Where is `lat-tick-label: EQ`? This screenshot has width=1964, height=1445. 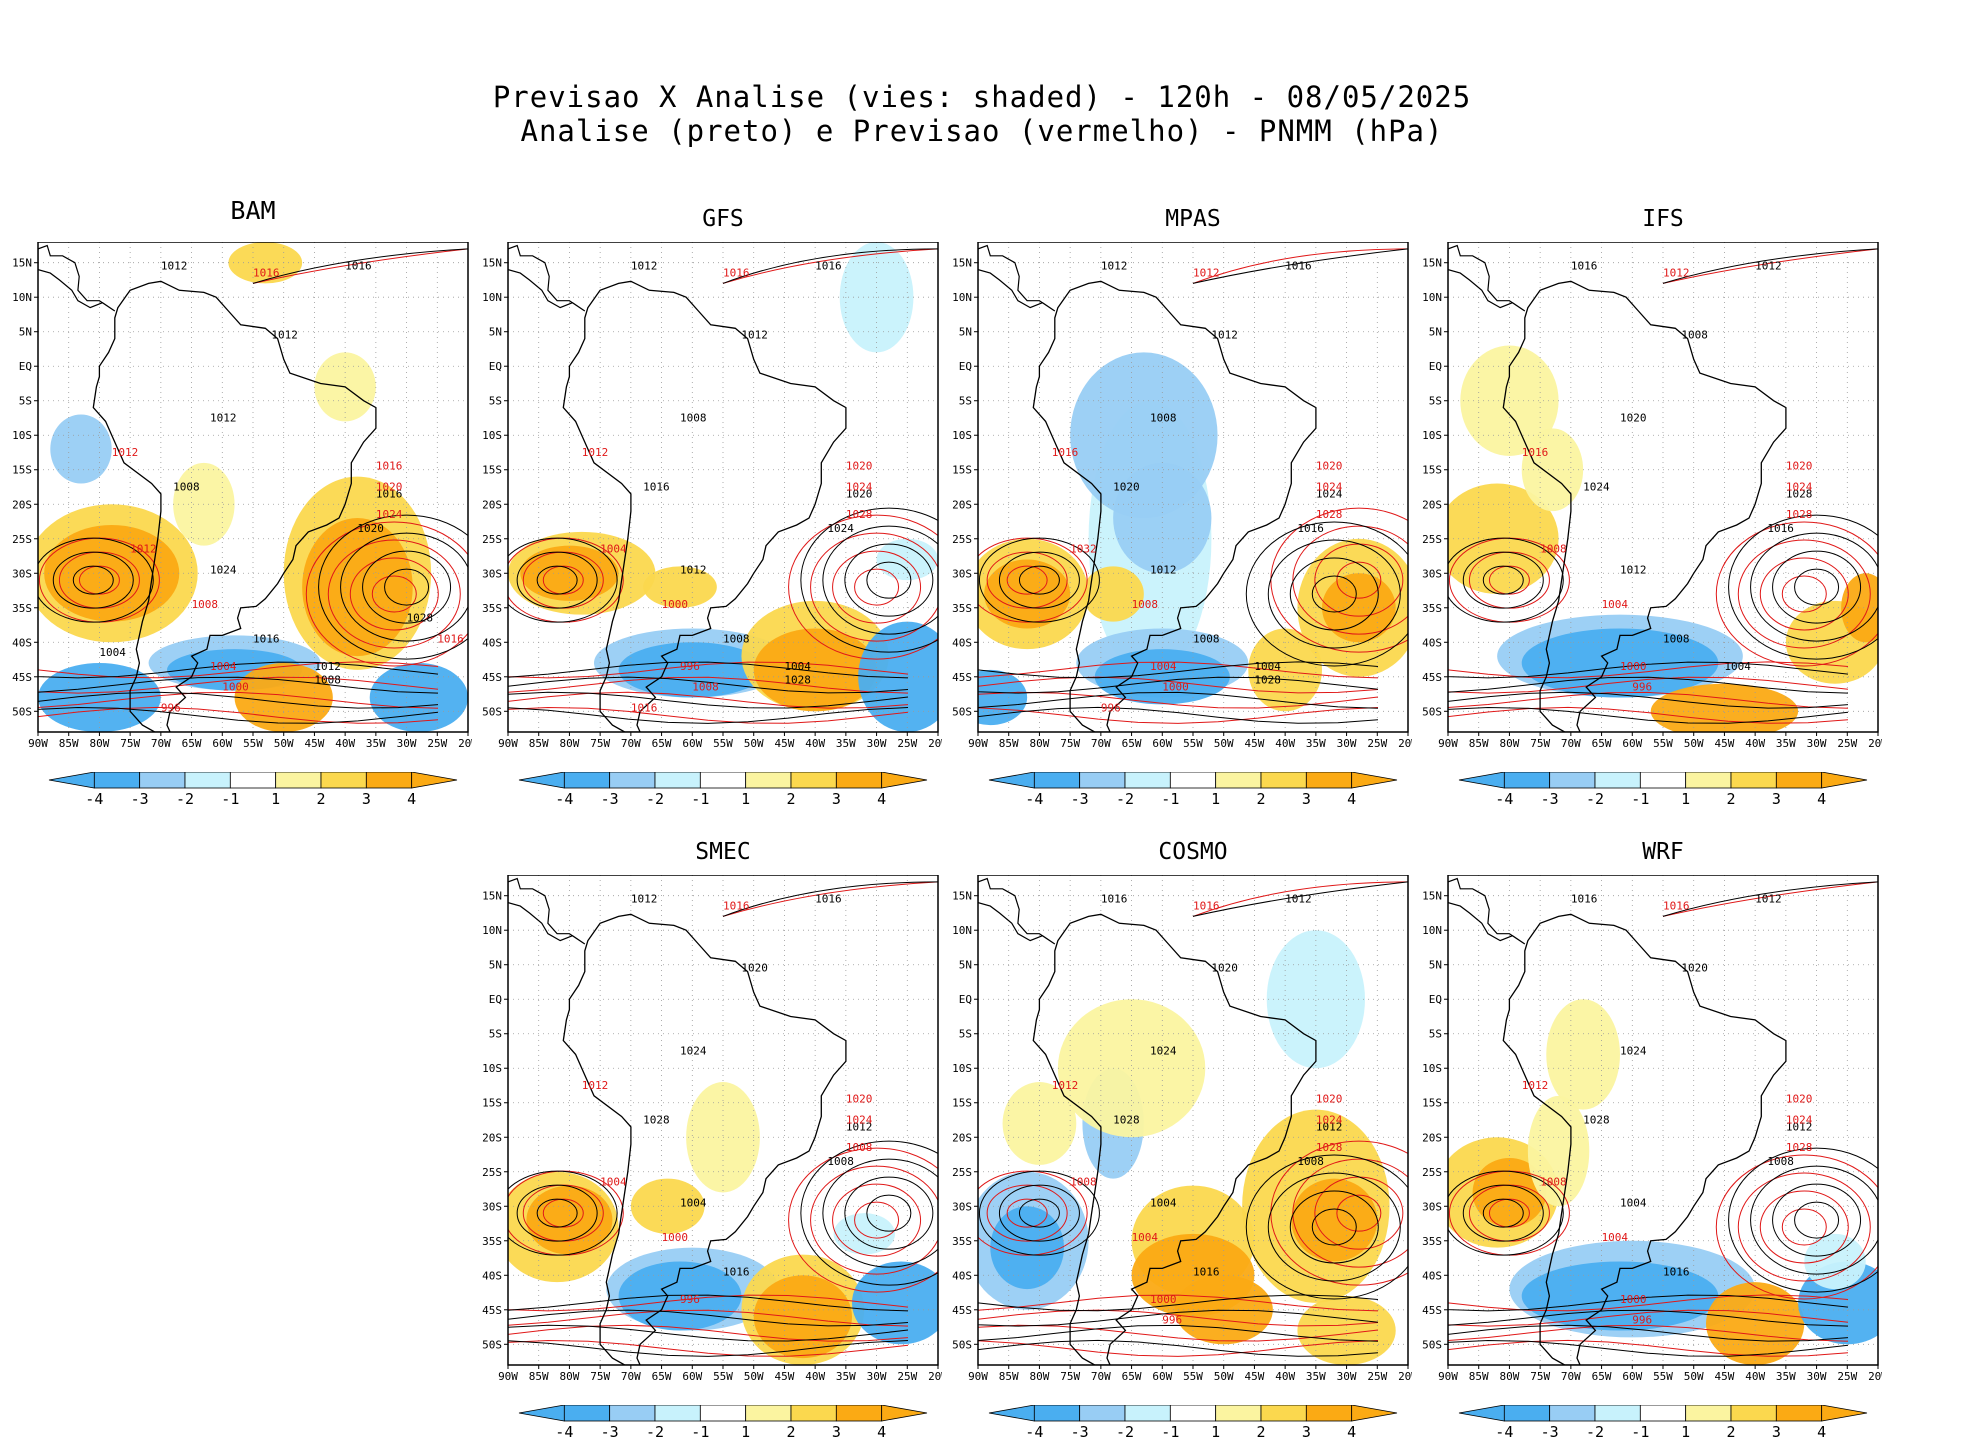
lat-tick-label: EQ is located at coordinates (495, 999).